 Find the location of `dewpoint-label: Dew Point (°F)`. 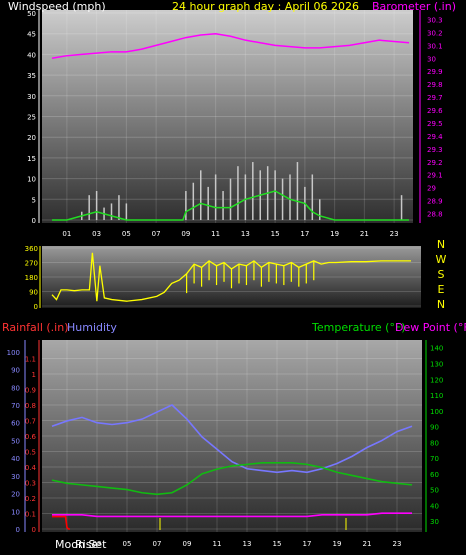

dewpoint-label: Dew Point (°F) is located at coordinates (430, 327).